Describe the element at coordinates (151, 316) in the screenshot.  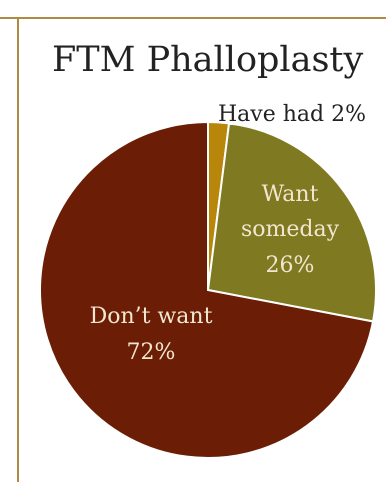
I see `label-dont-want-line1: Don’t want` at that location.